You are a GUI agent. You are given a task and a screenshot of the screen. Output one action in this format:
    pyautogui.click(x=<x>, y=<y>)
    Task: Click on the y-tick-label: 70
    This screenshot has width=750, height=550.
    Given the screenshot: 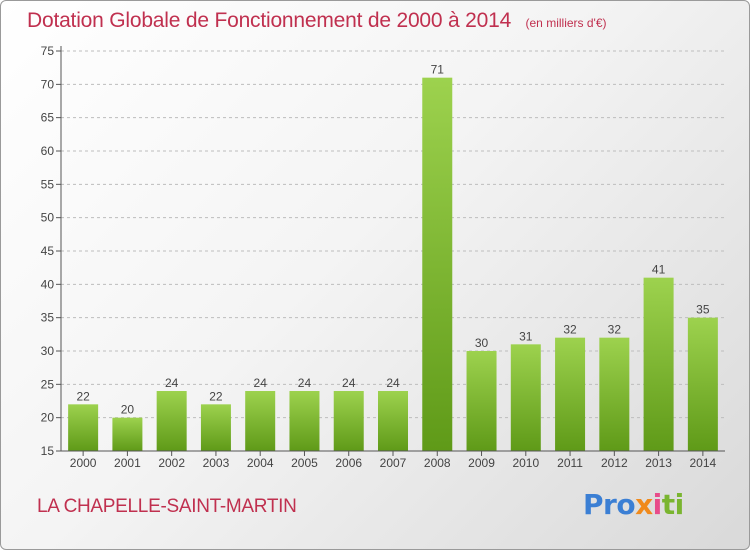 What is the action you would take?
    pyautogui.click(x=48, y=84)
    